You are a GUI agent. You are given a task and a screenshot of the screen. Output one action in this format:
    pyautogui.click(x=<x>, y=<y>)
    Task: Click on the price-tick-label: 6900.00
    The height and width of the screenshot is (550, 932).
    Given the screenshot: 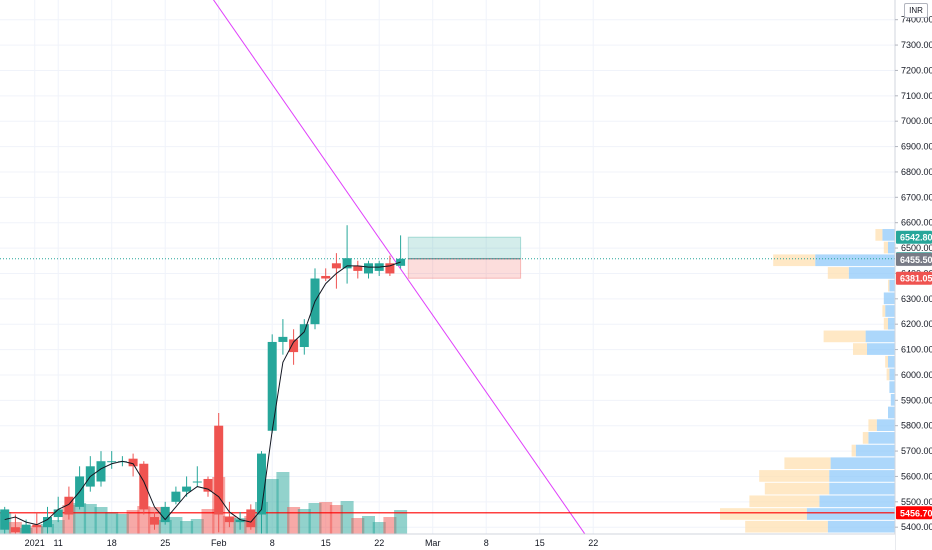 What is the action you would take?
    pyautogui.click(x=916, y=147)
    